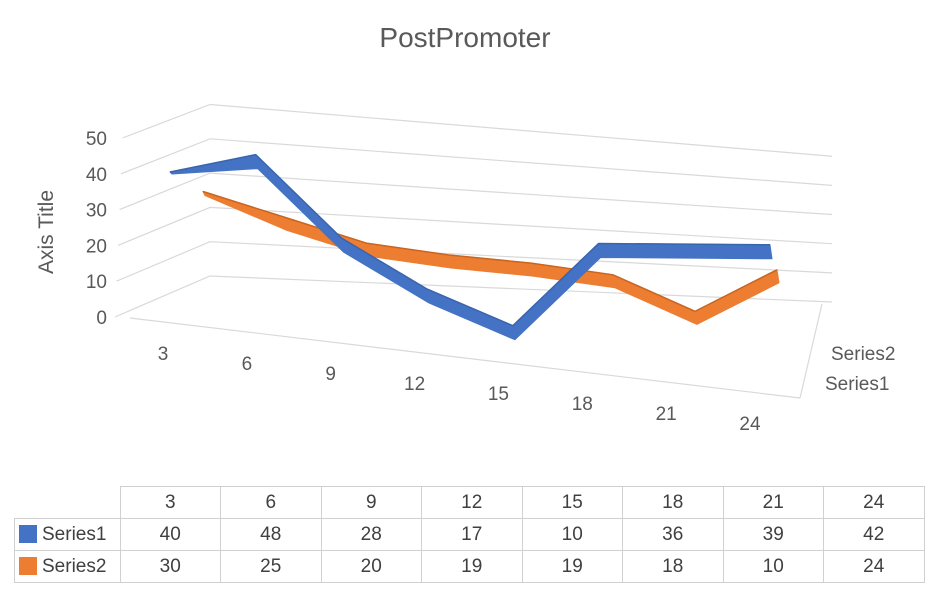 The height and width of the screenshot is (615, 943). I want to click on y-tick-label: 50, so click(96, 139).